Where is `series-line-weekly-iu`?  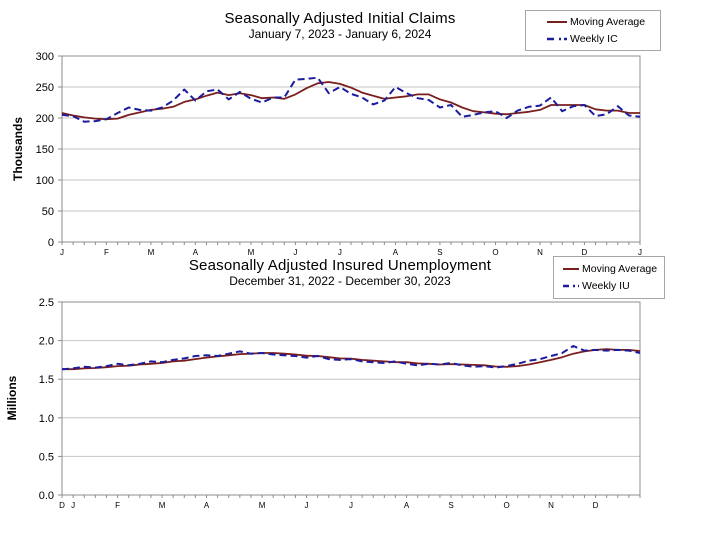 series-line-weekly-iu is located at coordinates (351, 358).